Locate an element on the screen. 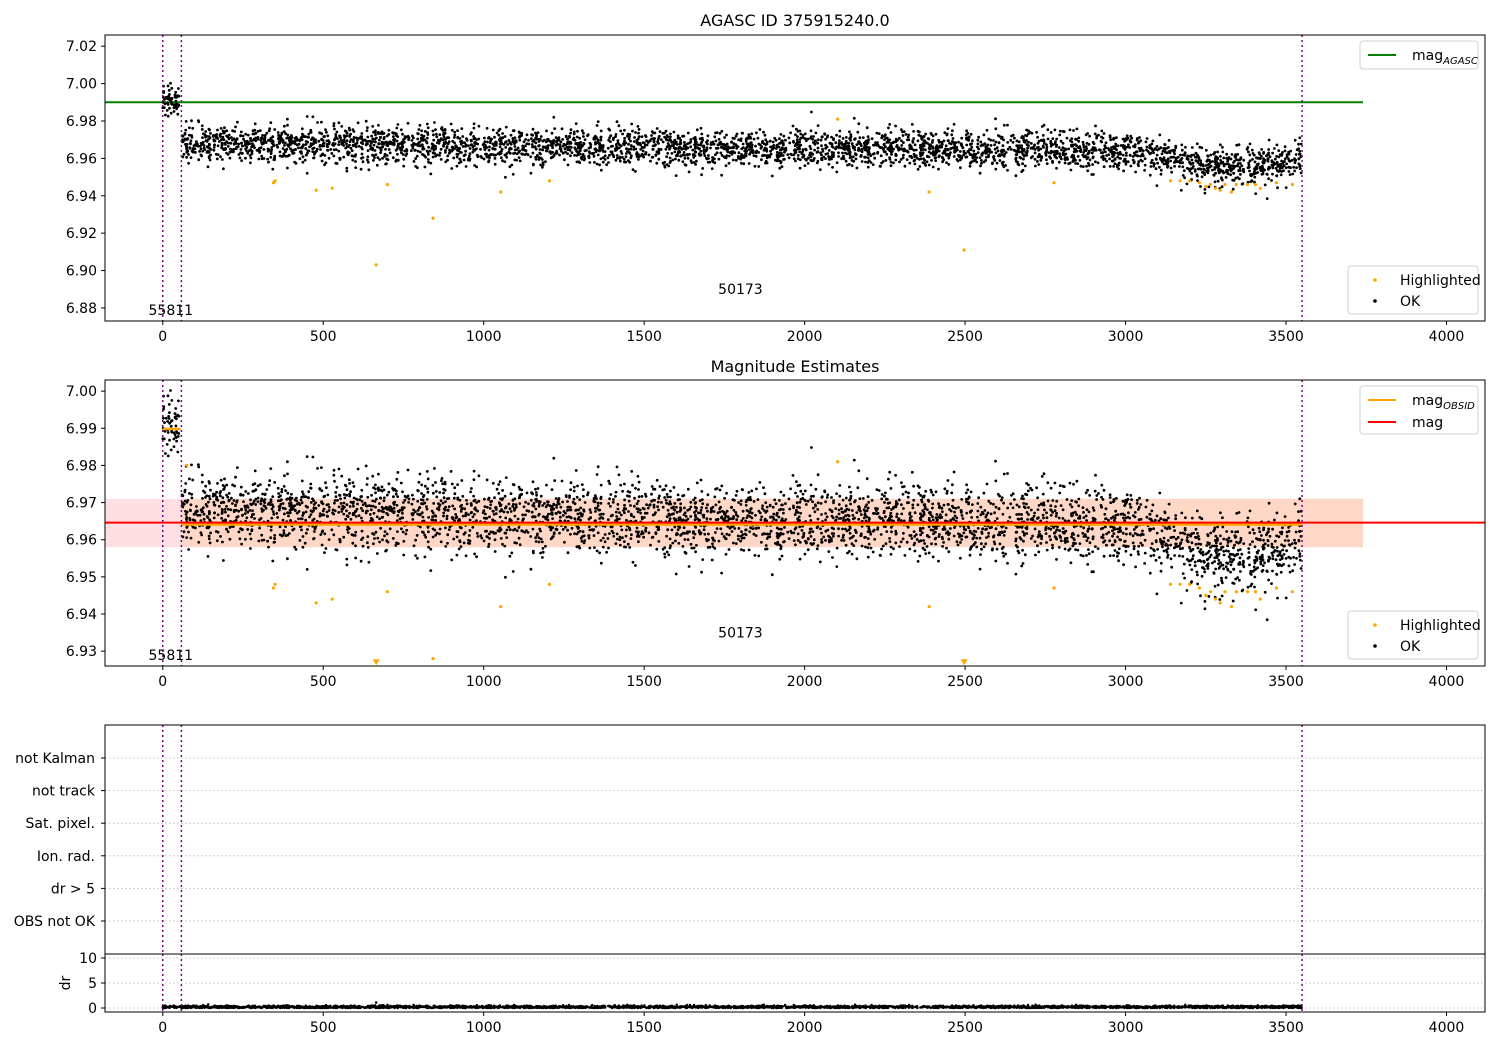  p1-ytick-label: 6.94 is located at coordinates (81, 197).